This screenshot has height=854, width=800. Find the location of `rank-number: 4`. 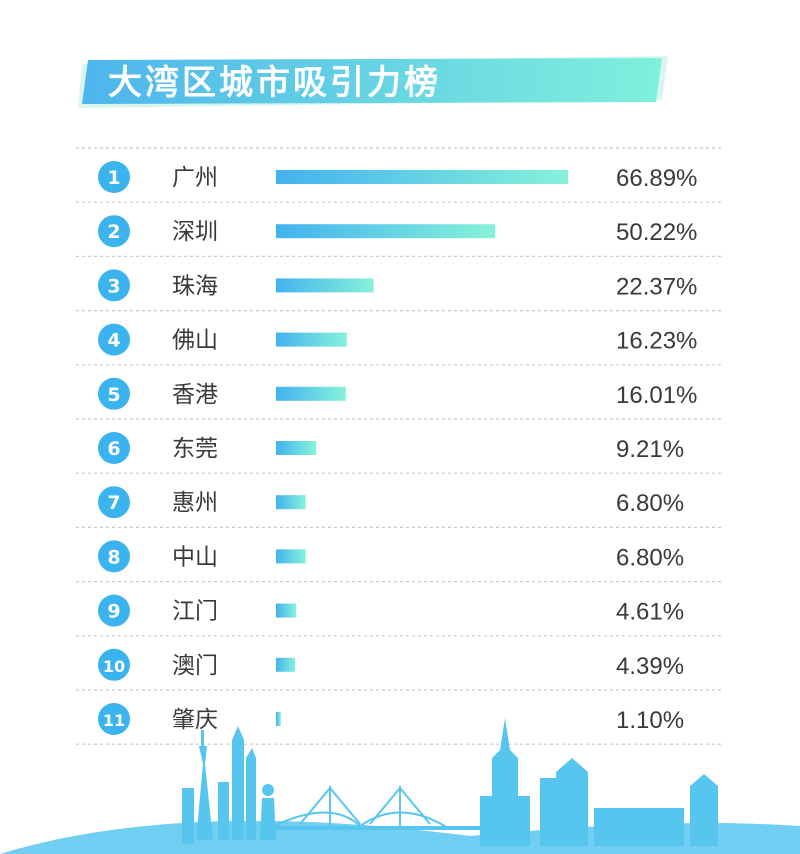

rank-number: 4 is located at coordinates (113, 341).